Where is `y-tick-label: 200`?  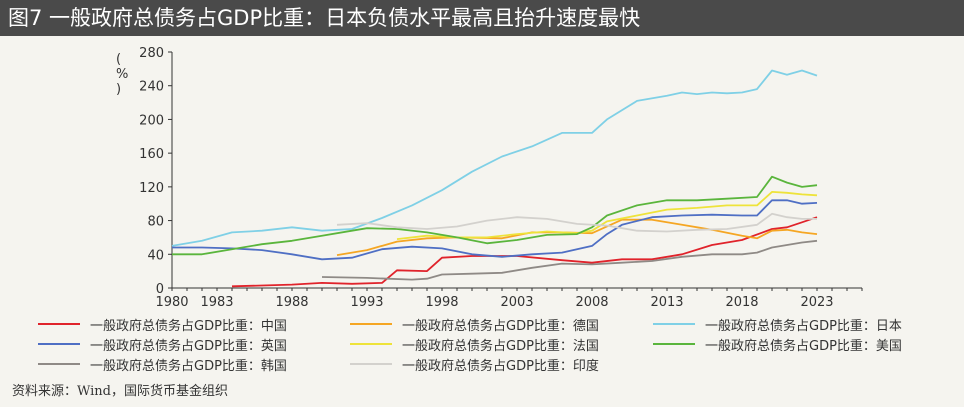 y-tick-label: 200 is located at coordinates (151, 120).